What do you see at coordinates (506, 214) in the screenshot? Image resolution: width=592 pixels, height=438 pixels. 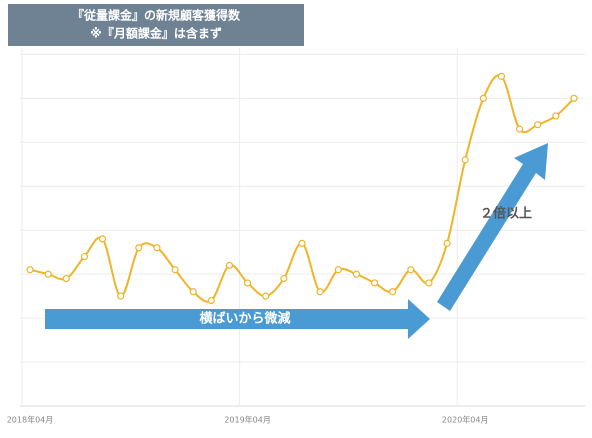 I see `annotation: ２倍以上` at bounding box center [506, 214].